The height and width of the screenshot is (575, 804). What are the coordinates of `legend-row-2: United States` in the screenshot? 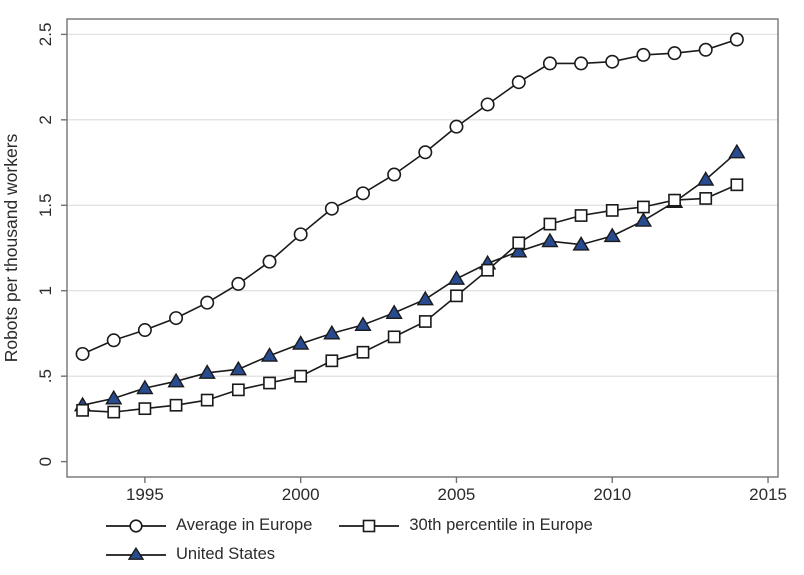 It's located at (349, 554).